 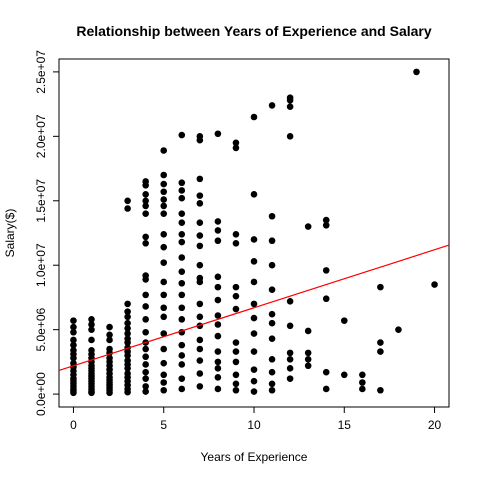 I want to click on x-tick-label: 20, so click(x=435, y=425).